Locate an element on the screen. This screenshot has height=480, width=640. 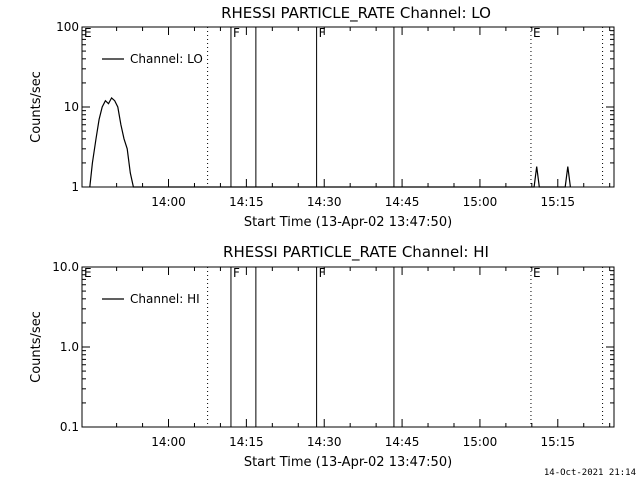
chart-title: RHESSI PARTICLE_RATE Channel: HI is located at coordinates (356, 252).